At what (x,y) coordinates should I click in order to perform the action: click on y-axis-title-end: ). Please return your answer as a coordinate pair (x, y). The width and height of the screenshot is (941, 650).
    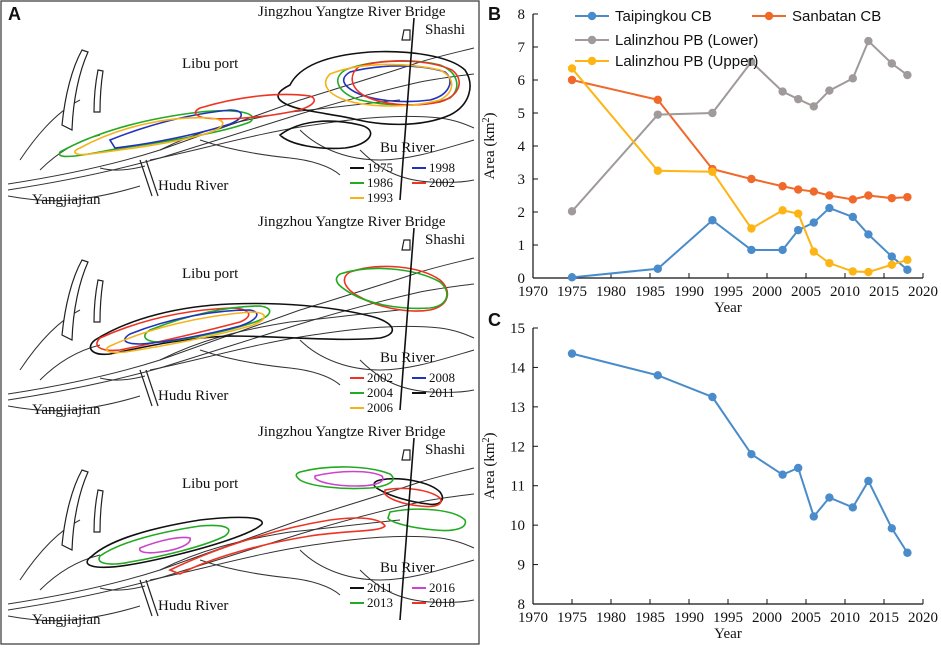
    Looking at the image, I should click on (490, 434).